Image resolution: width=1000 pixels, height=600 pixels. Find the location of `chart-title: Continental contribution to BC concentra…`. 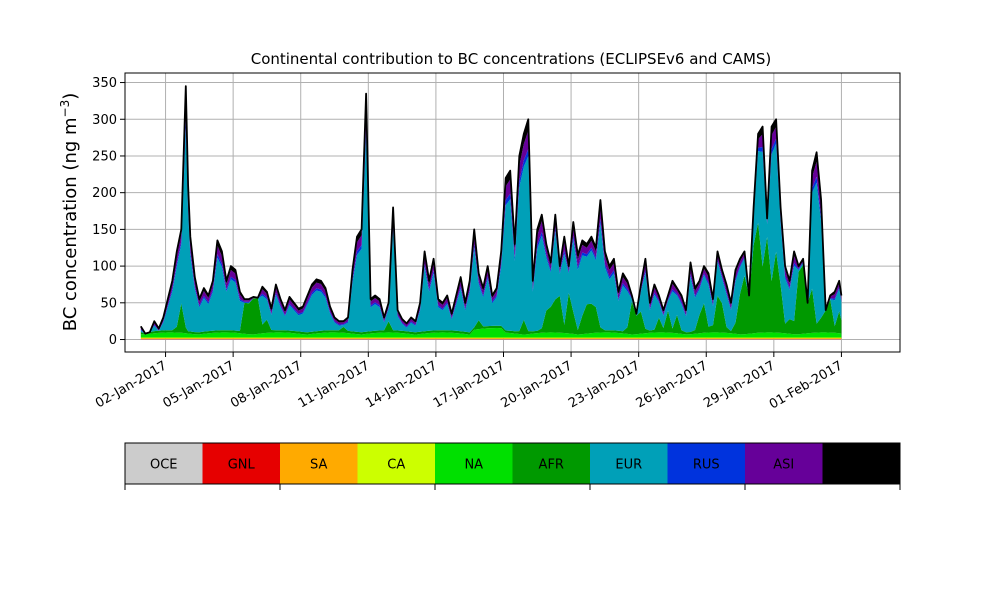

chart-title: Continental contribution to BC concentra… is located at coordinates (511, 59).